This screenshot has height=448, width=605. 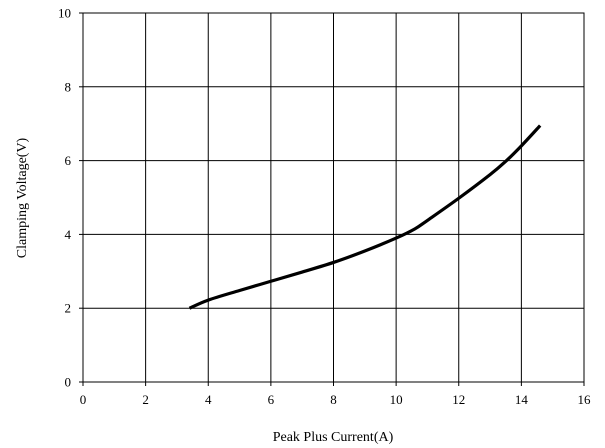 I want to click on x-tick-label: 8, so click(x=333, y=399).